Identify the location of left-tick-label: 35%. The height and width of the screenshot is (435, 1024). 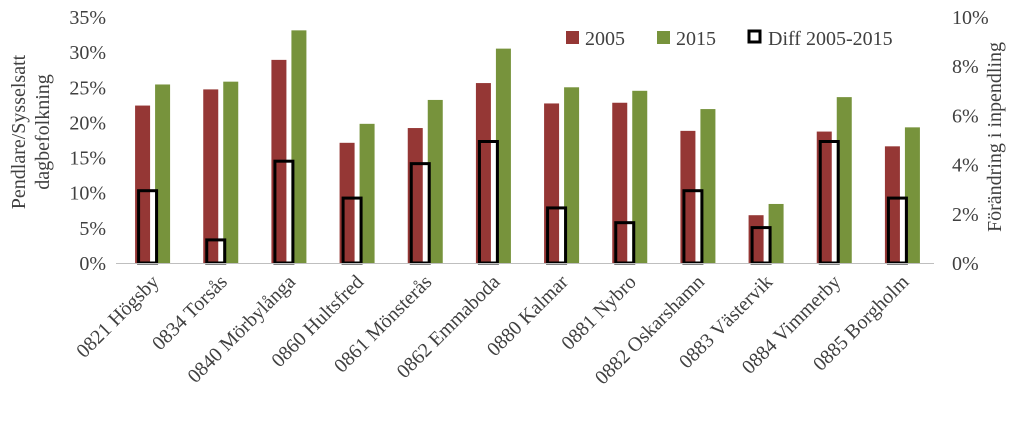
(87, 18).